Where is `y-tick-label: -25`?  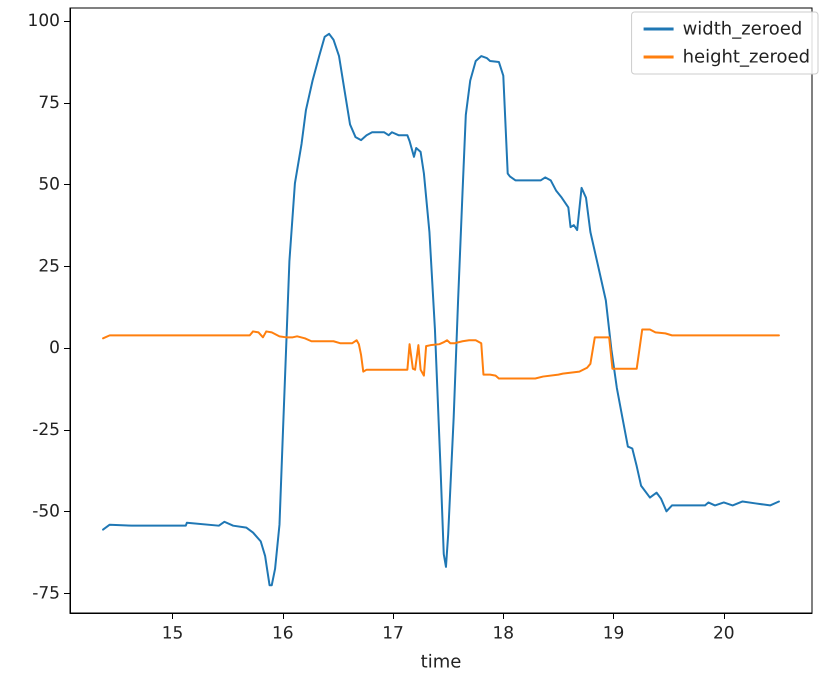 y-tick-label: -25 is located at coordinates (46, 430).